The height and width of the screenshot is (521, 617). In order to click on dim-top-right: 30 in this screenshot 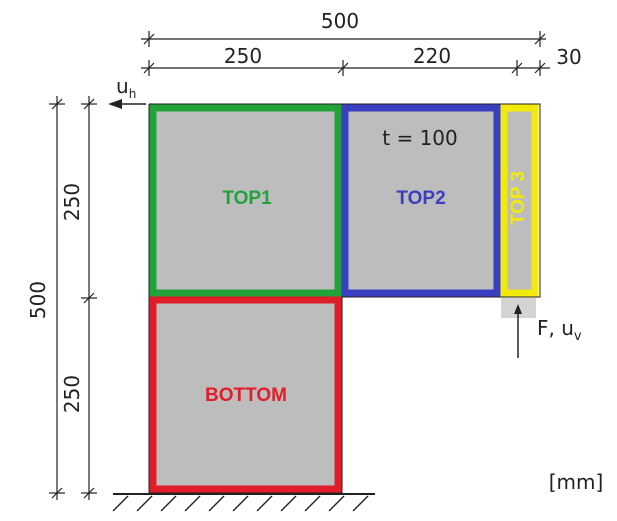, I will do `click(568, 57)`.